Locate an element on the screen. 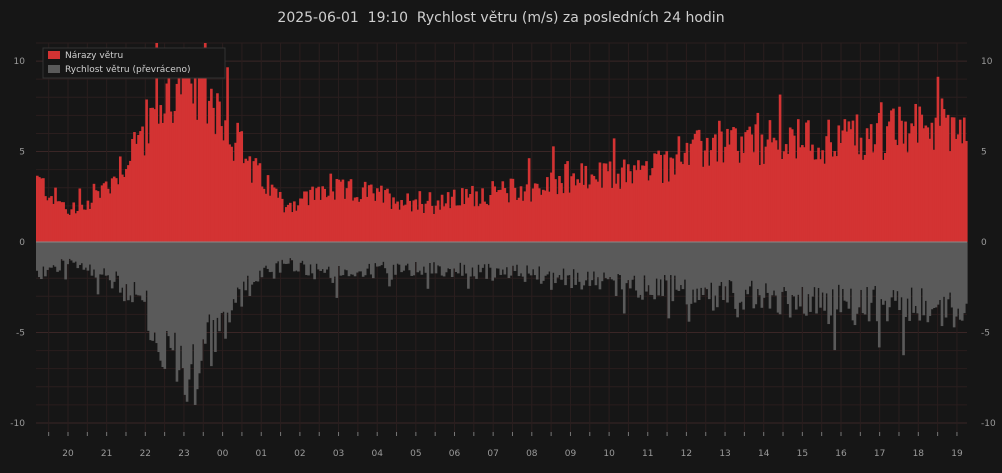  x-tick-label: 19 is located at coordinates (957, 454).